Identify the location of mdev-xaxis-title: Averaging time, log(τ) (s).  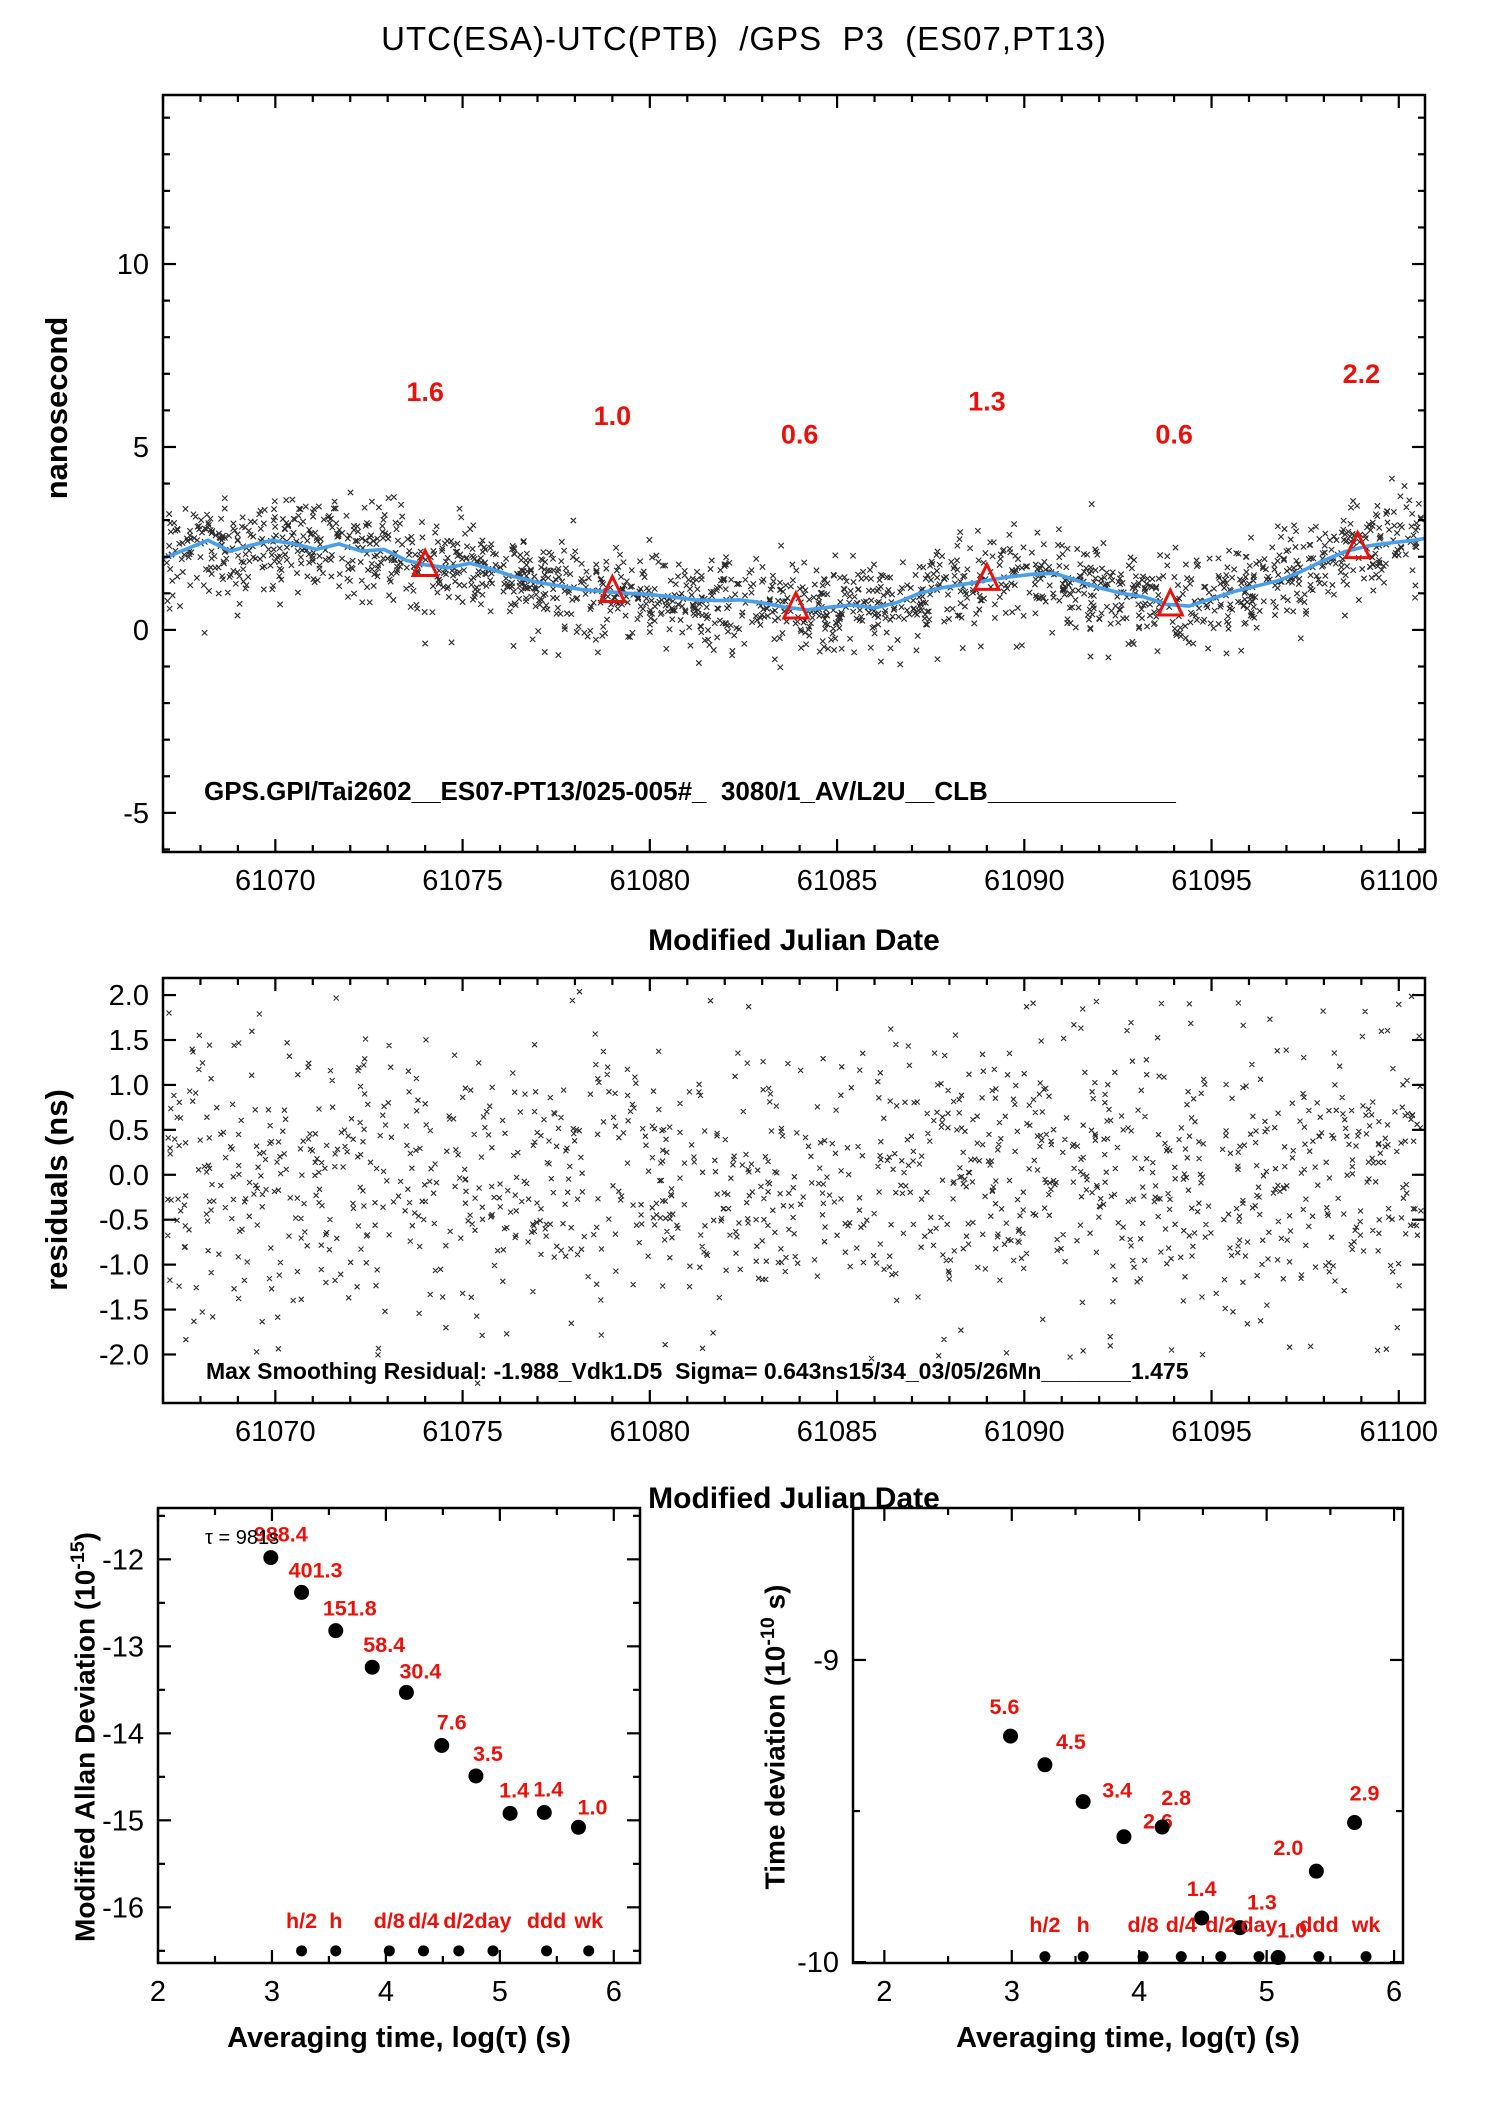
(399, 2038).